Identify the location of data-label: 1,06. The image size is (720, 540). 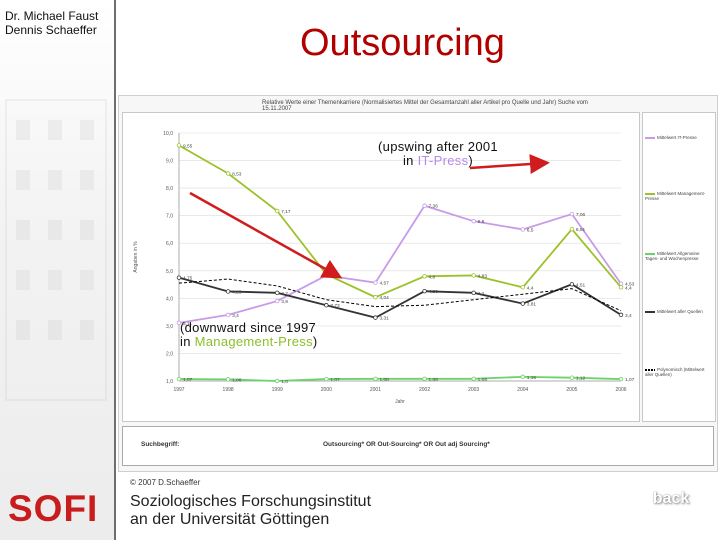
(237, 380).